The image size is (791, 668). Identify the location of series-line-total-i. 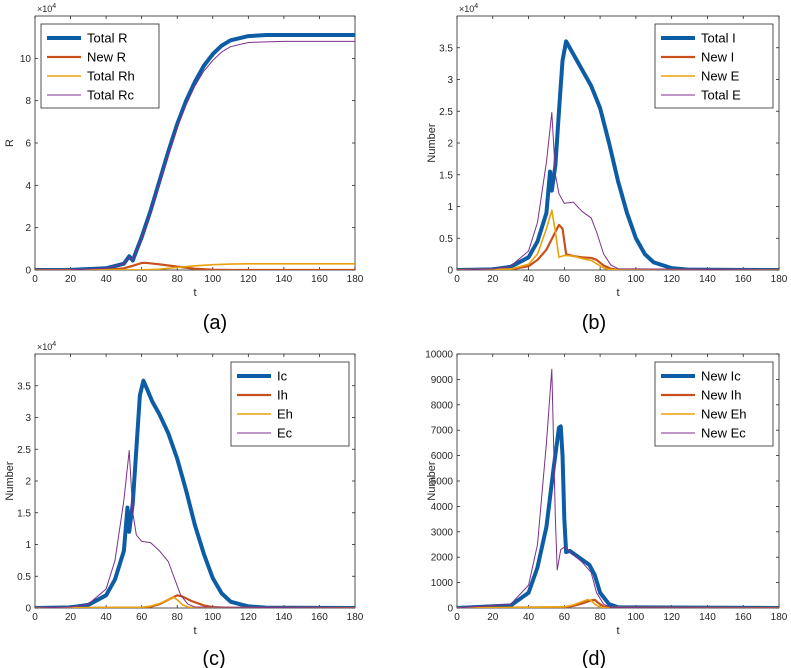
(618, 154).